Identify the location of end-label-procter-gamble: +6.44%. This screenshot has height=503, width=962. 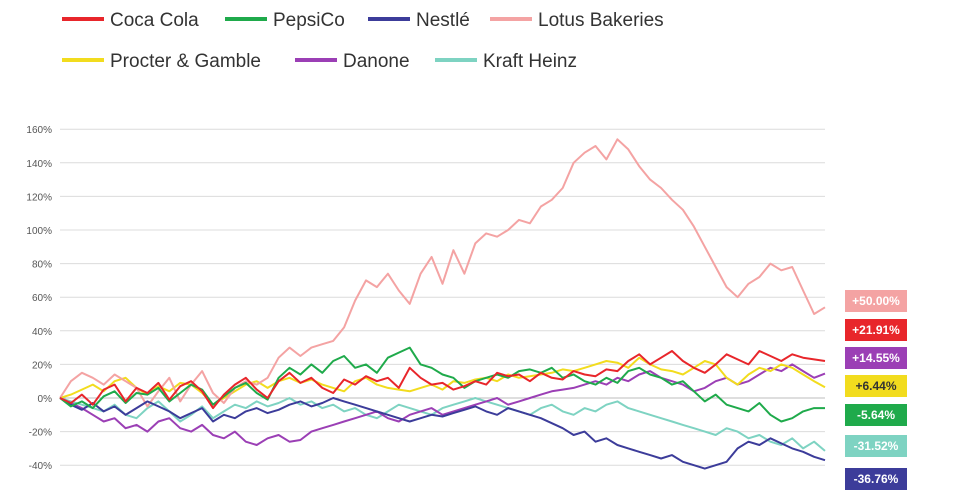
(875, 386).